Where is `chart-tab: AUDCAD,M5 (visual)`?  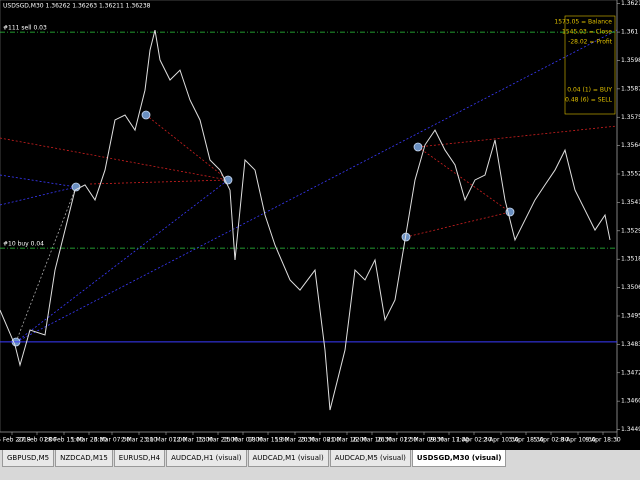
chart-tab: AUDCAD,M5 (visual) is located at coordinates (370, 458).